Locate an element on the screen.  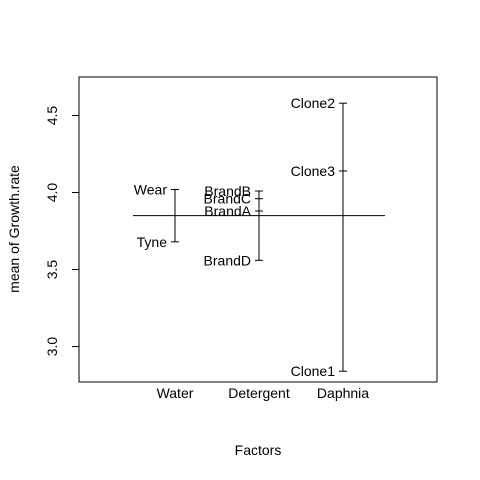
level-label: Clone2 is located at coordinates (313, 103).